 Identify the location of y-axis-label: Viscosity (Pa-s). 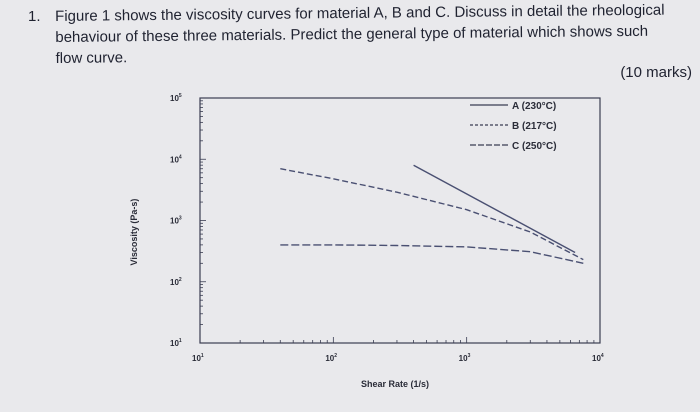
(134, 232).